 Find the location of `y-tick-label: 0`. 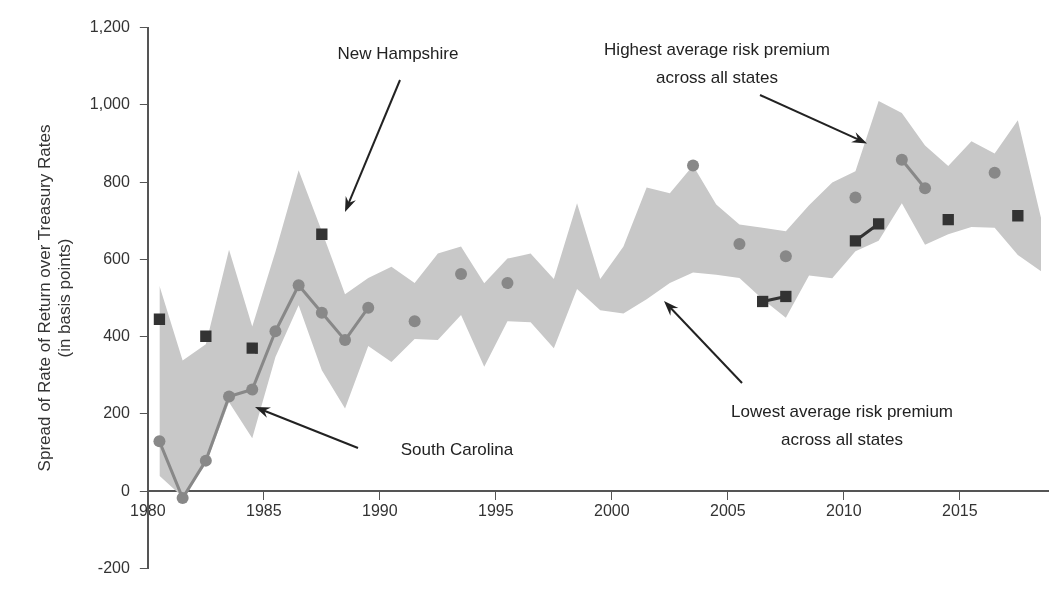

y-tick-label: 0 is located at coordinates (125, 490).